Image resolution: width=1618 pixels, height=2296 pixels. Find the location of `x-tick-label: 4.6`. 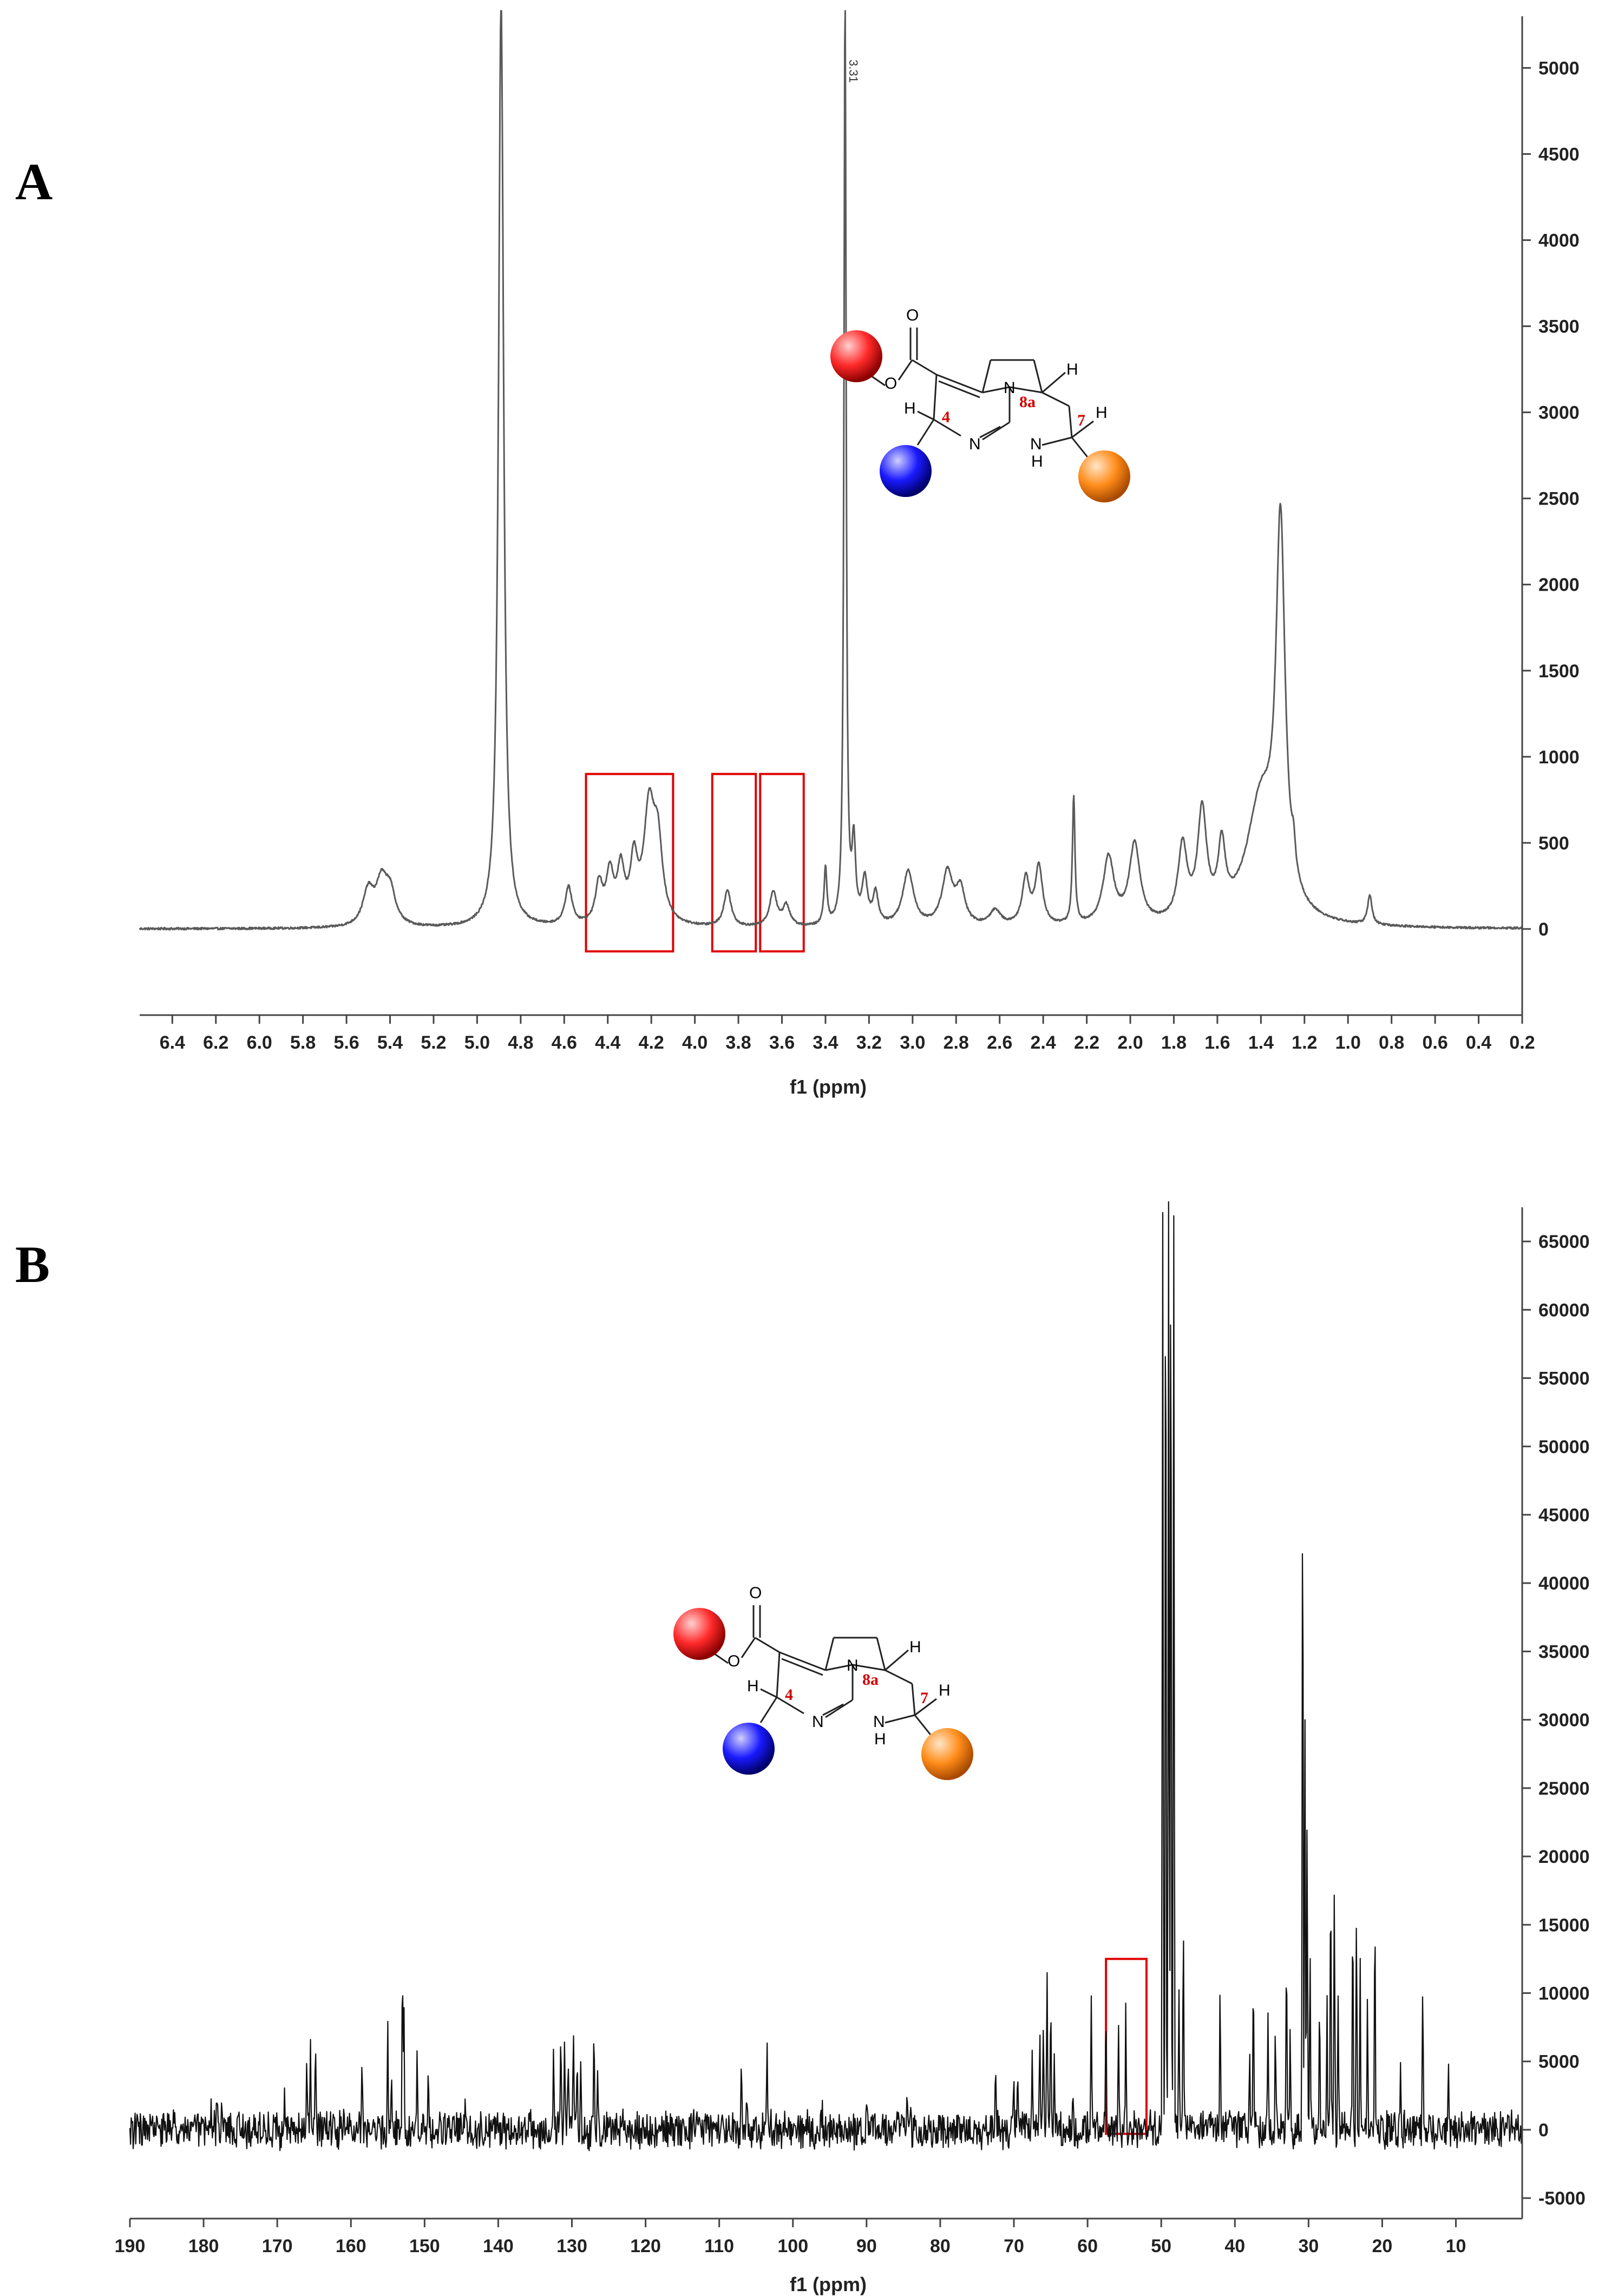

x-tick-label: 4.6 is located at coordinates (564, 1043).